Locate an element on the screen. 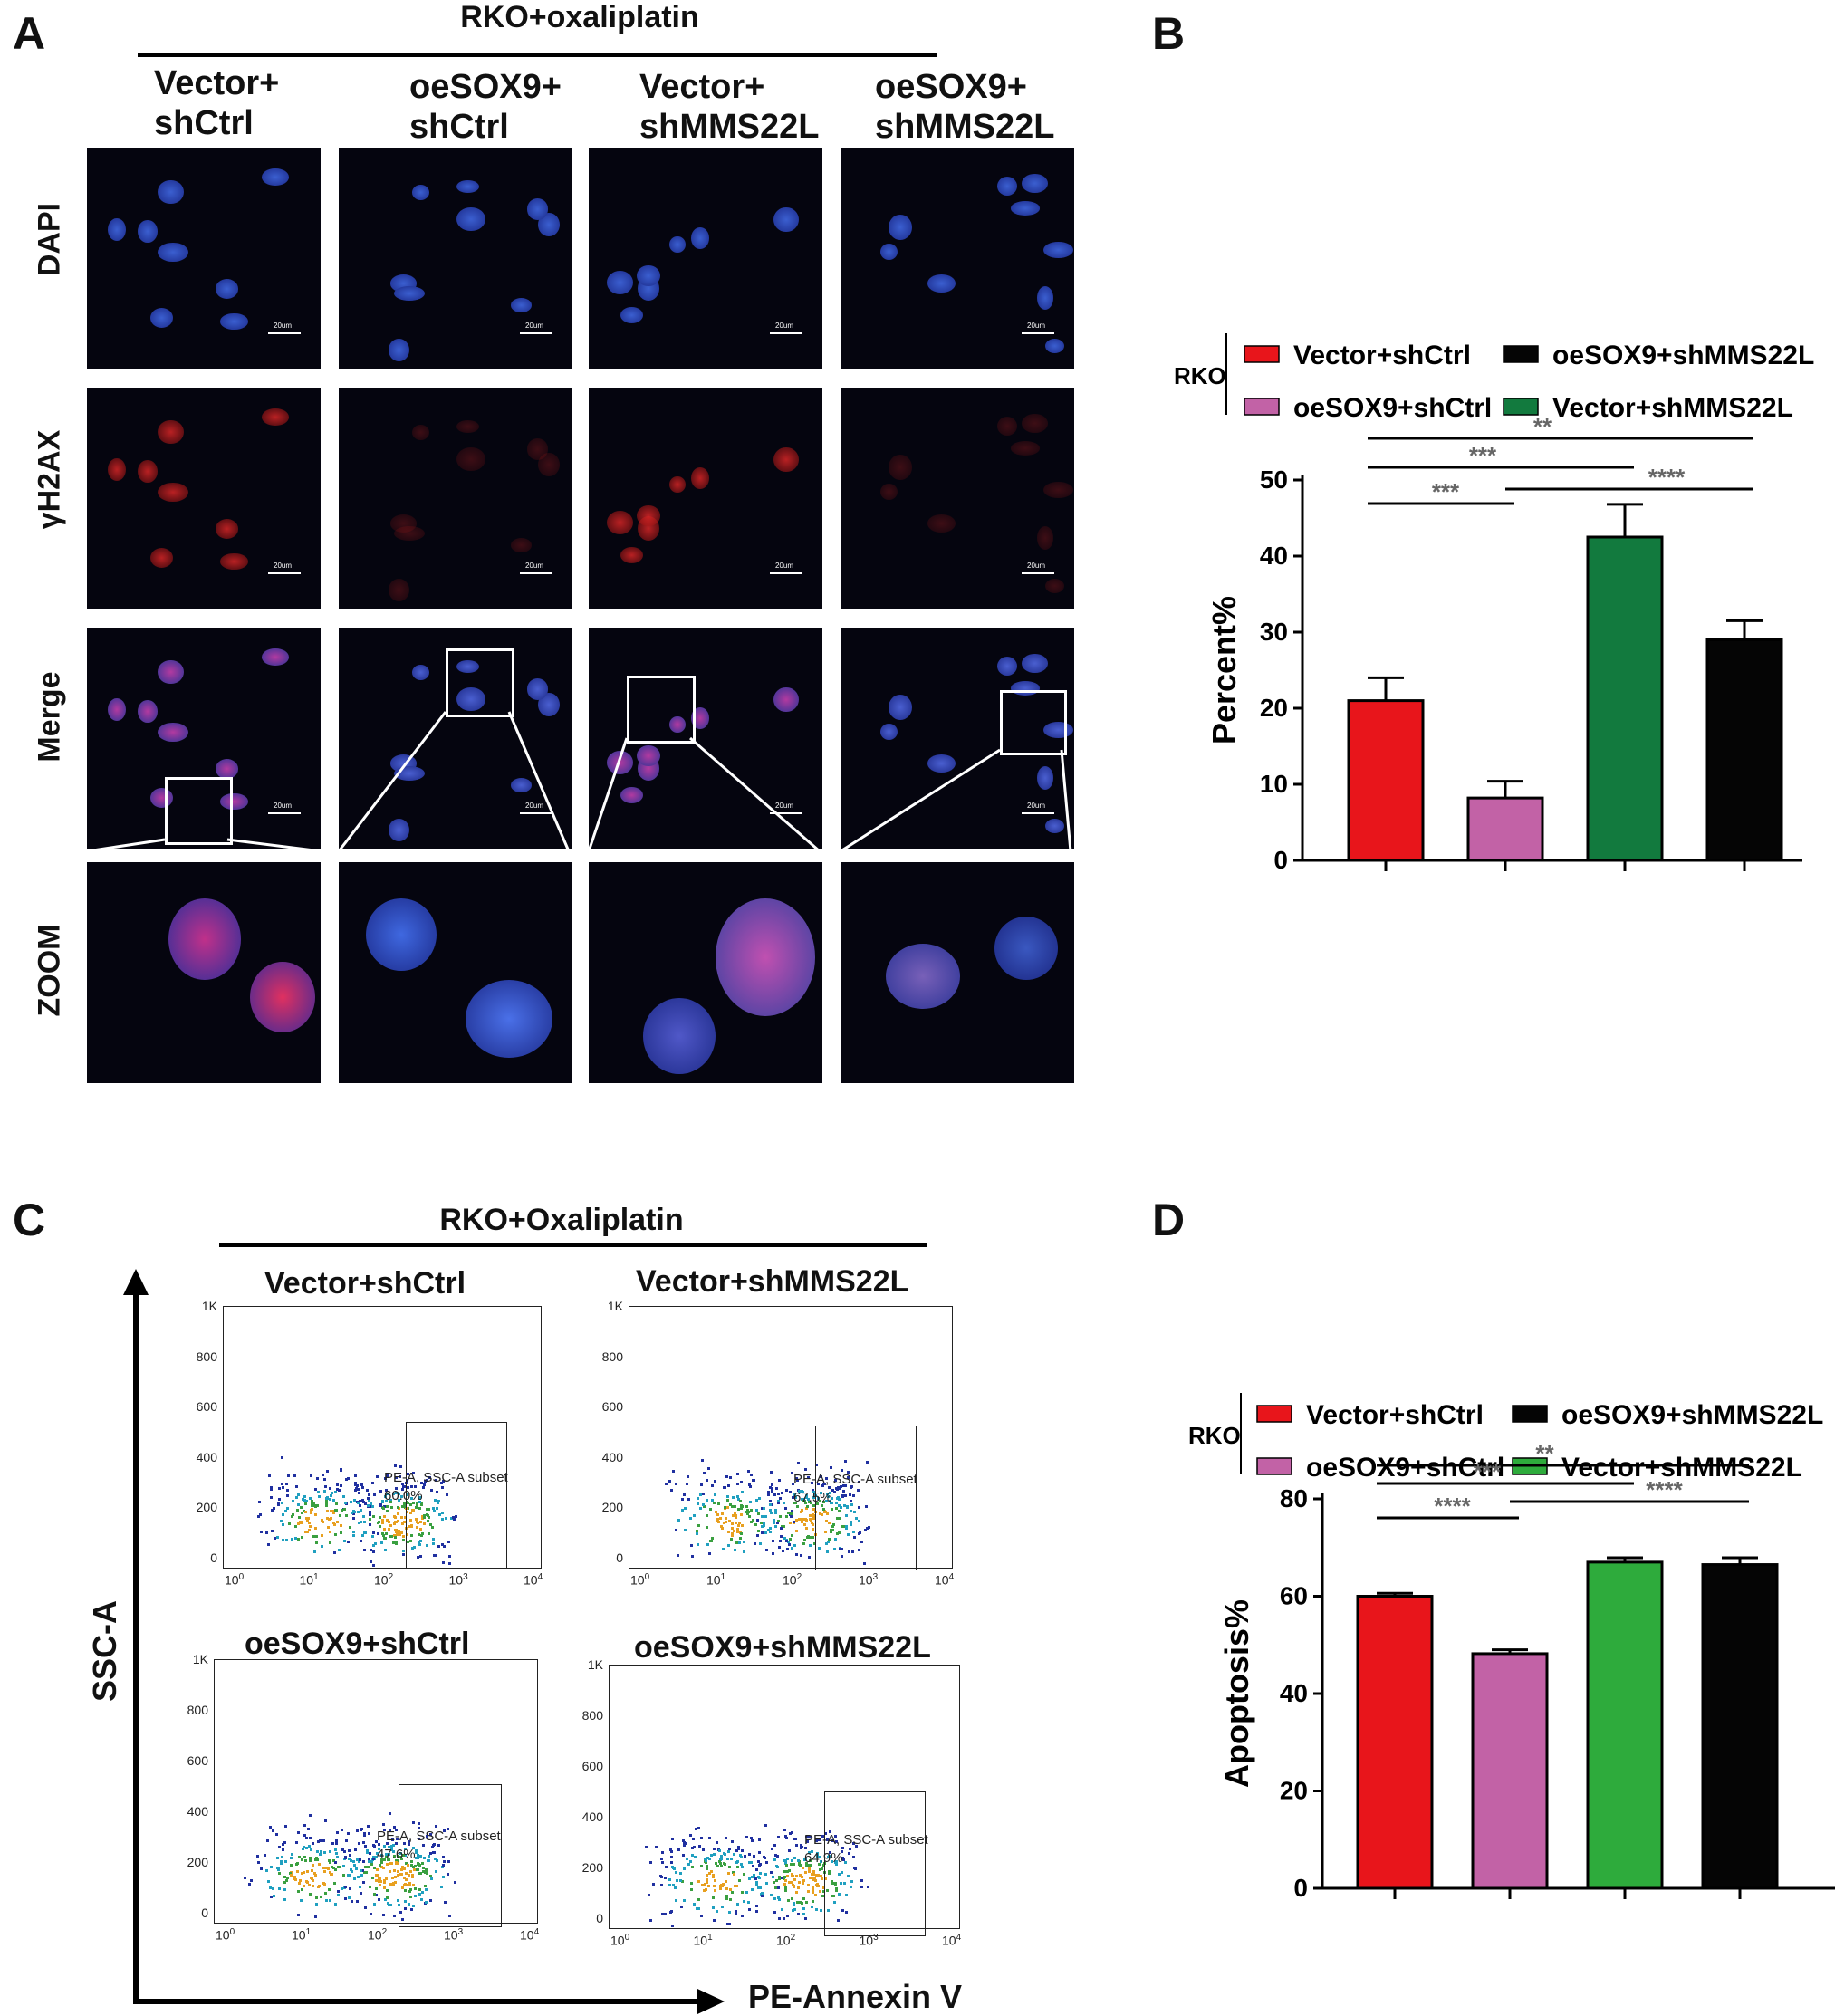  micrograph-merge-4: 20um is located at coordinates (957, 738).